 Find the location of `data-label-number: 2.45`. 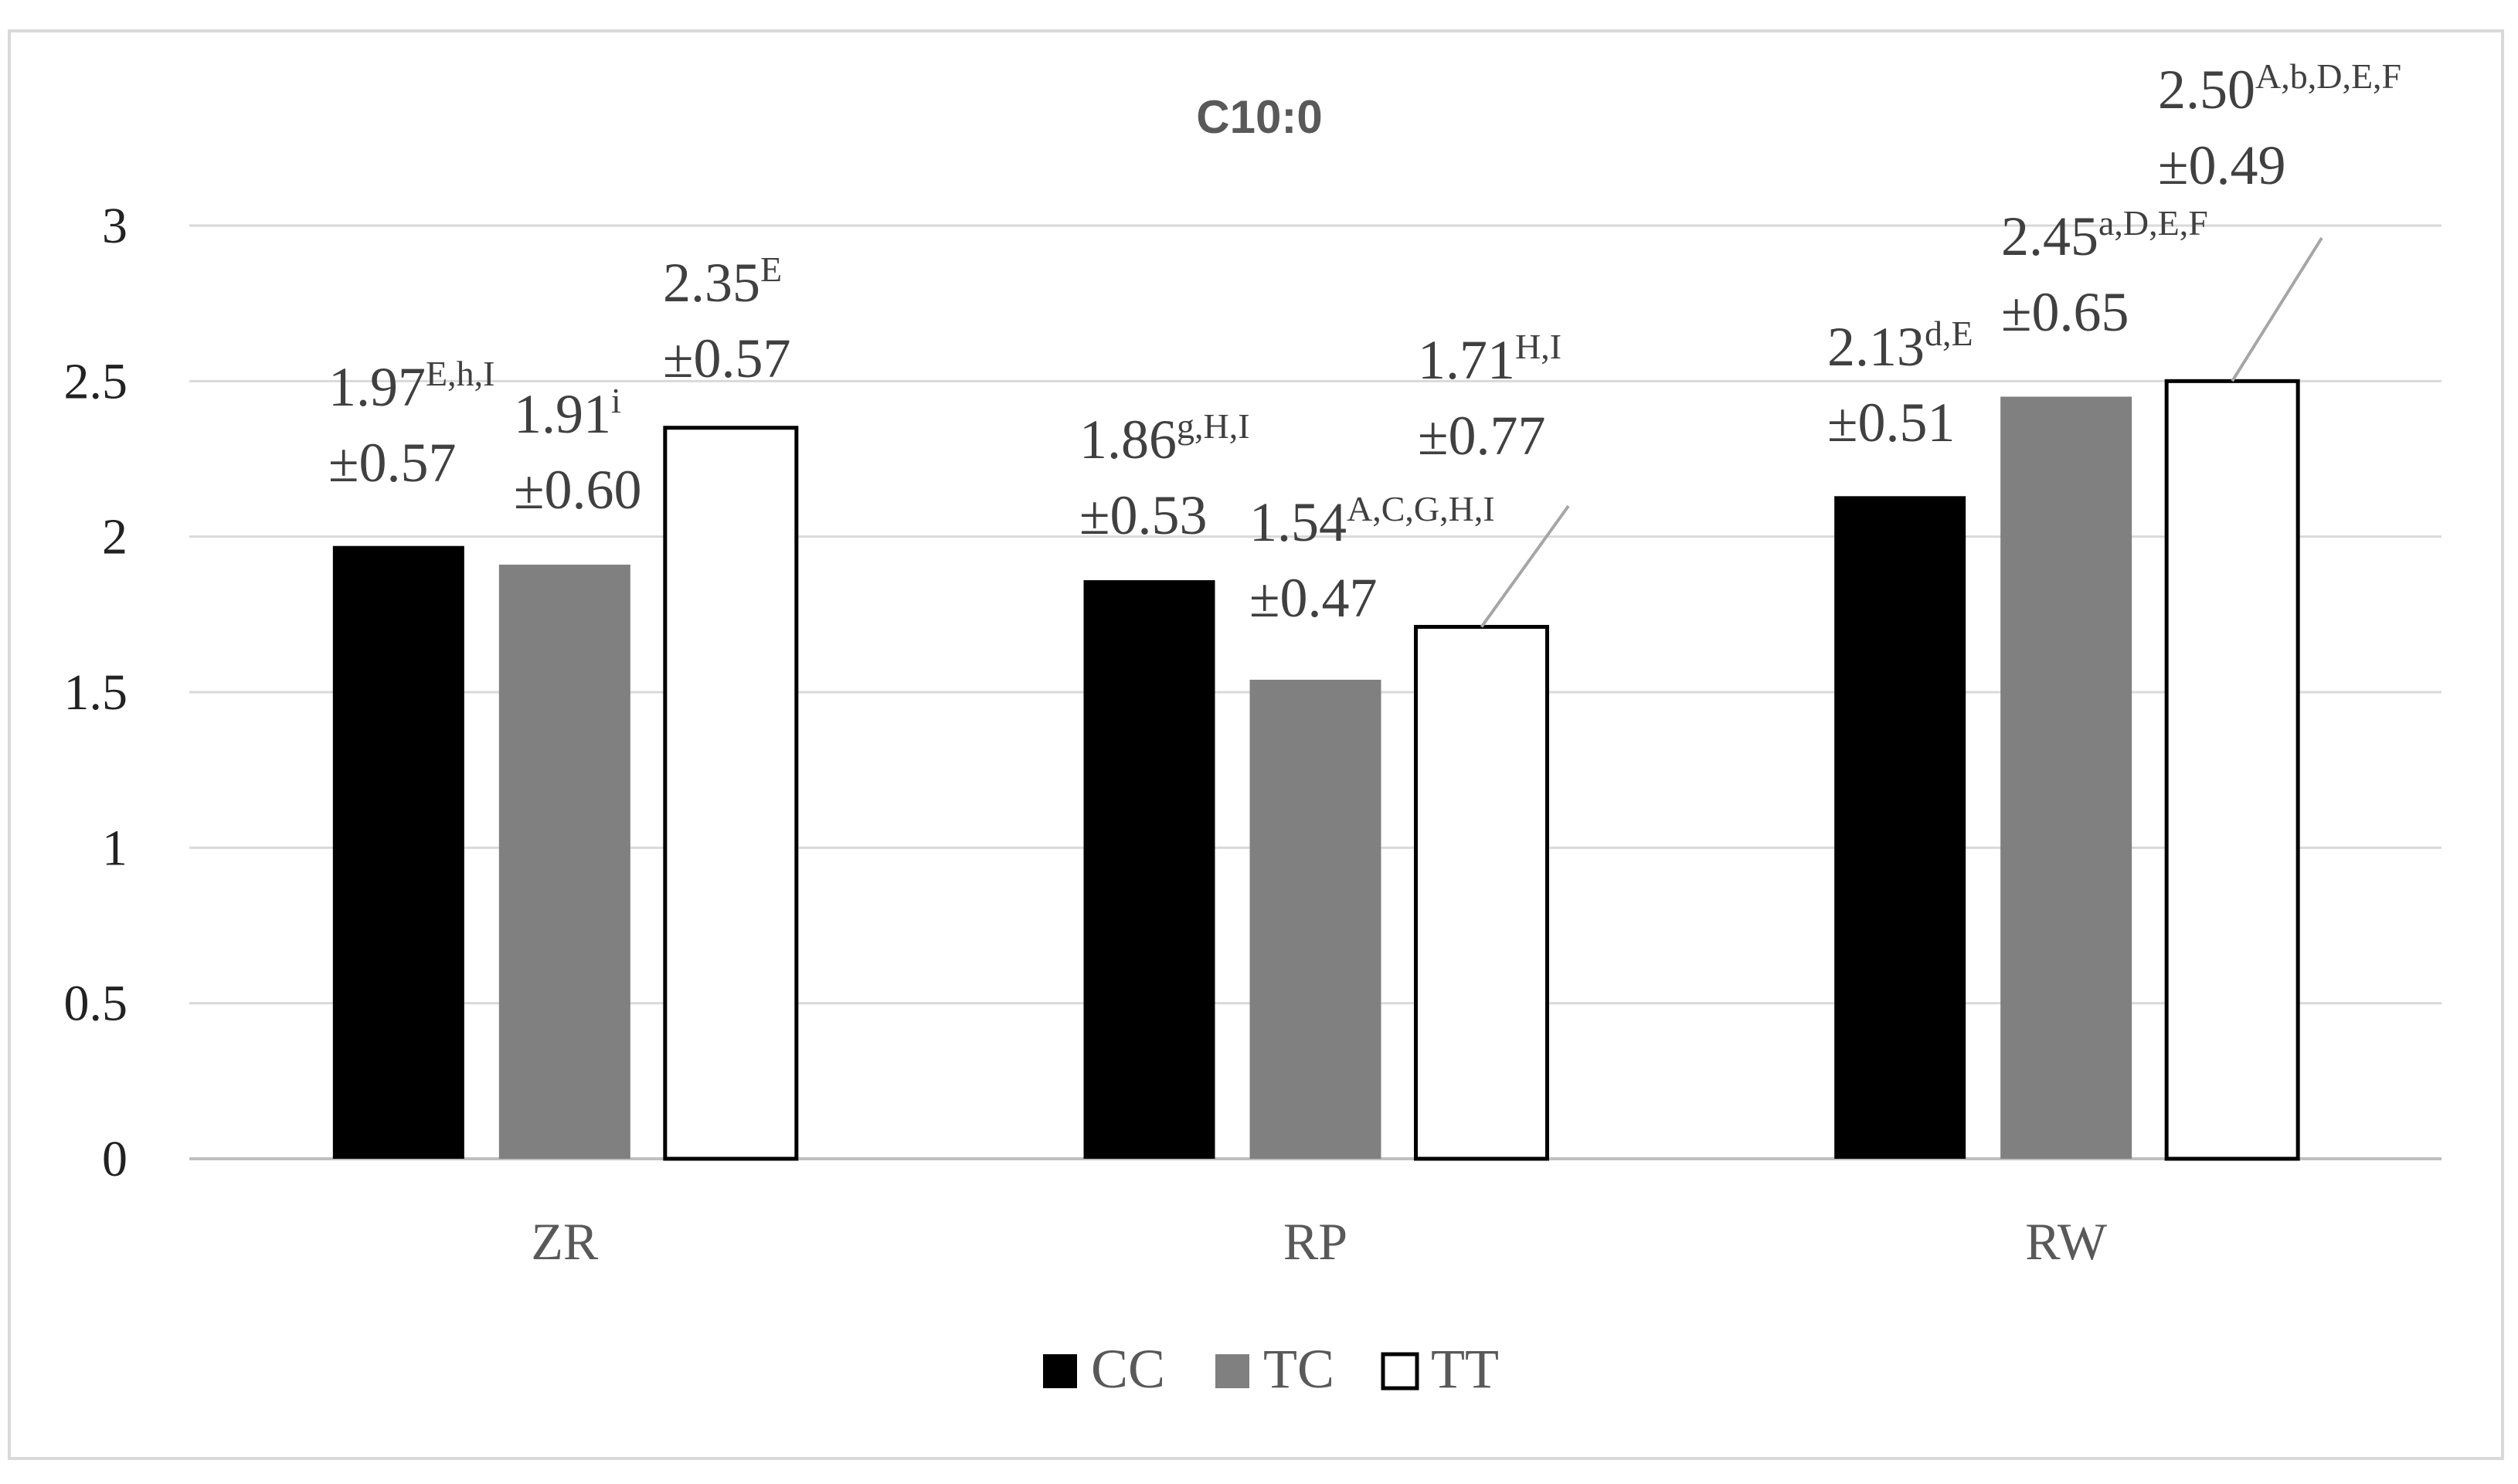

data-label-number: 2.45 is located at coordinates (2049, 236).